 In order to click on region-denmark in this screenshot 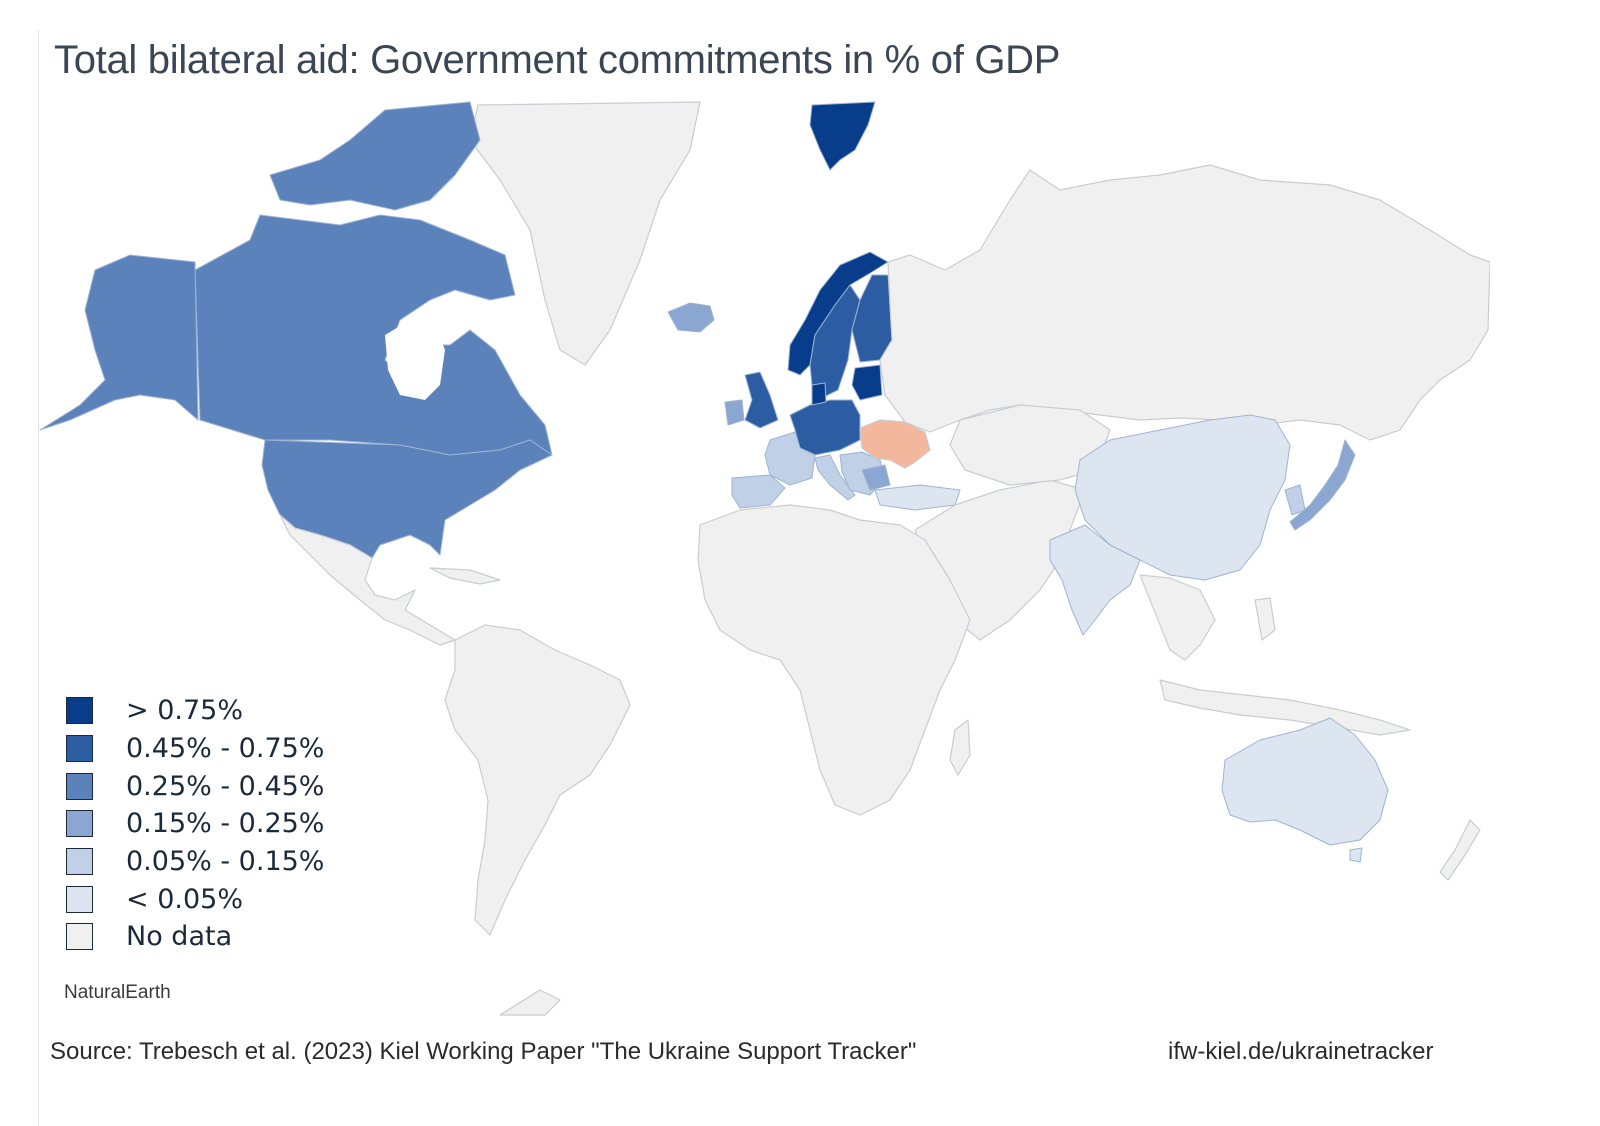, I will do `click(819, 394)`.